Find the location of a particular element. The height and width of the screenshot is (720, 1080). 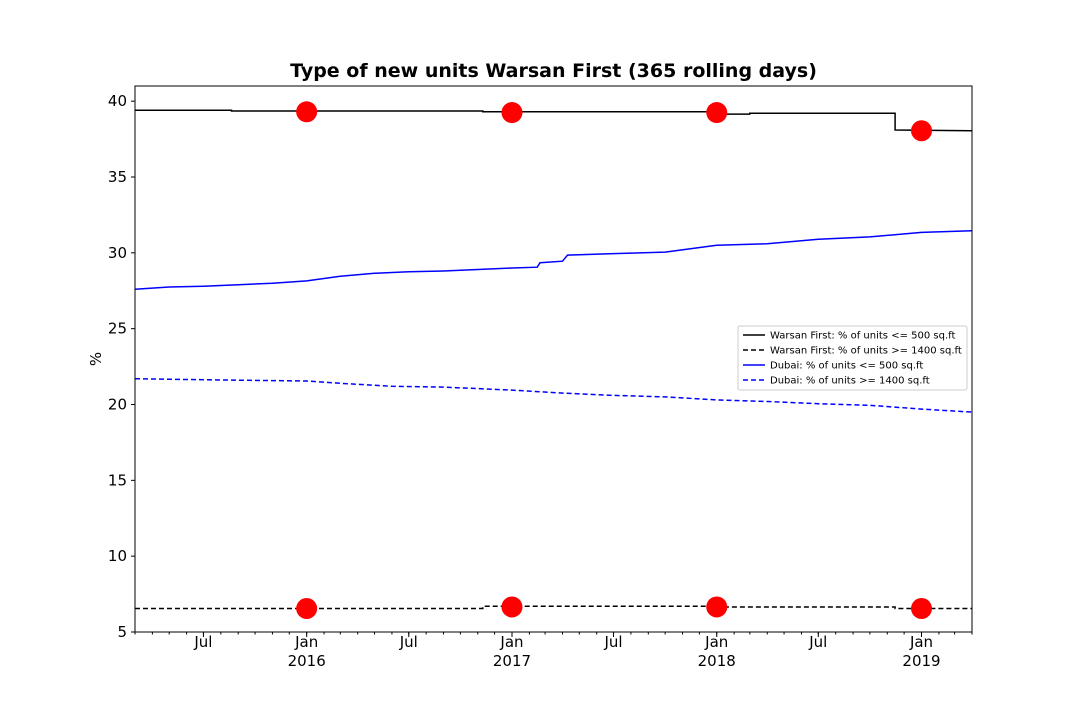

legend-label-0: Warsan First: % of units <= 500 sq.ft is located at coordinates (862, 336).